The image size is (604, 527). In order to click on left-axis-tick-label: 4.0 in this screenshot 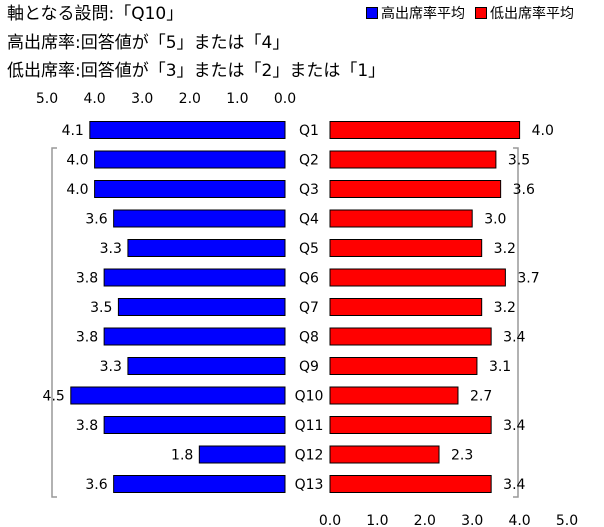, I will do `click(94, 99)`.